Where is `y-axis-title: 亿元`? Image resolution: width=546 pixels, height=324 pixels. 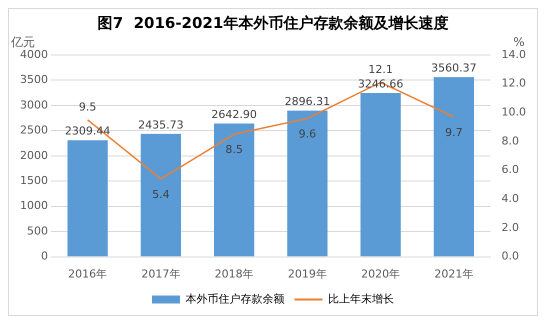
y-axis-title: 亿元 is located at coordinates (22, 42).